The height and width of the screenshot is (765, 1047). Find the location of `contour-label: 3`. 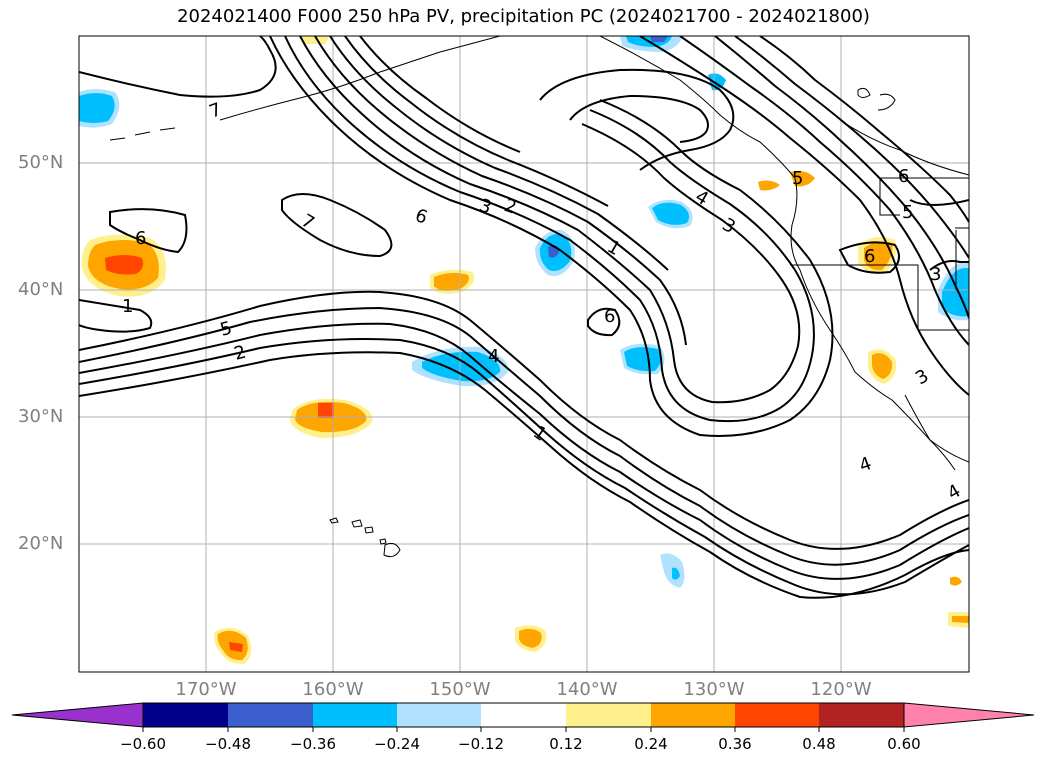

contour-label: 3 is located at coordinates (935, 274).